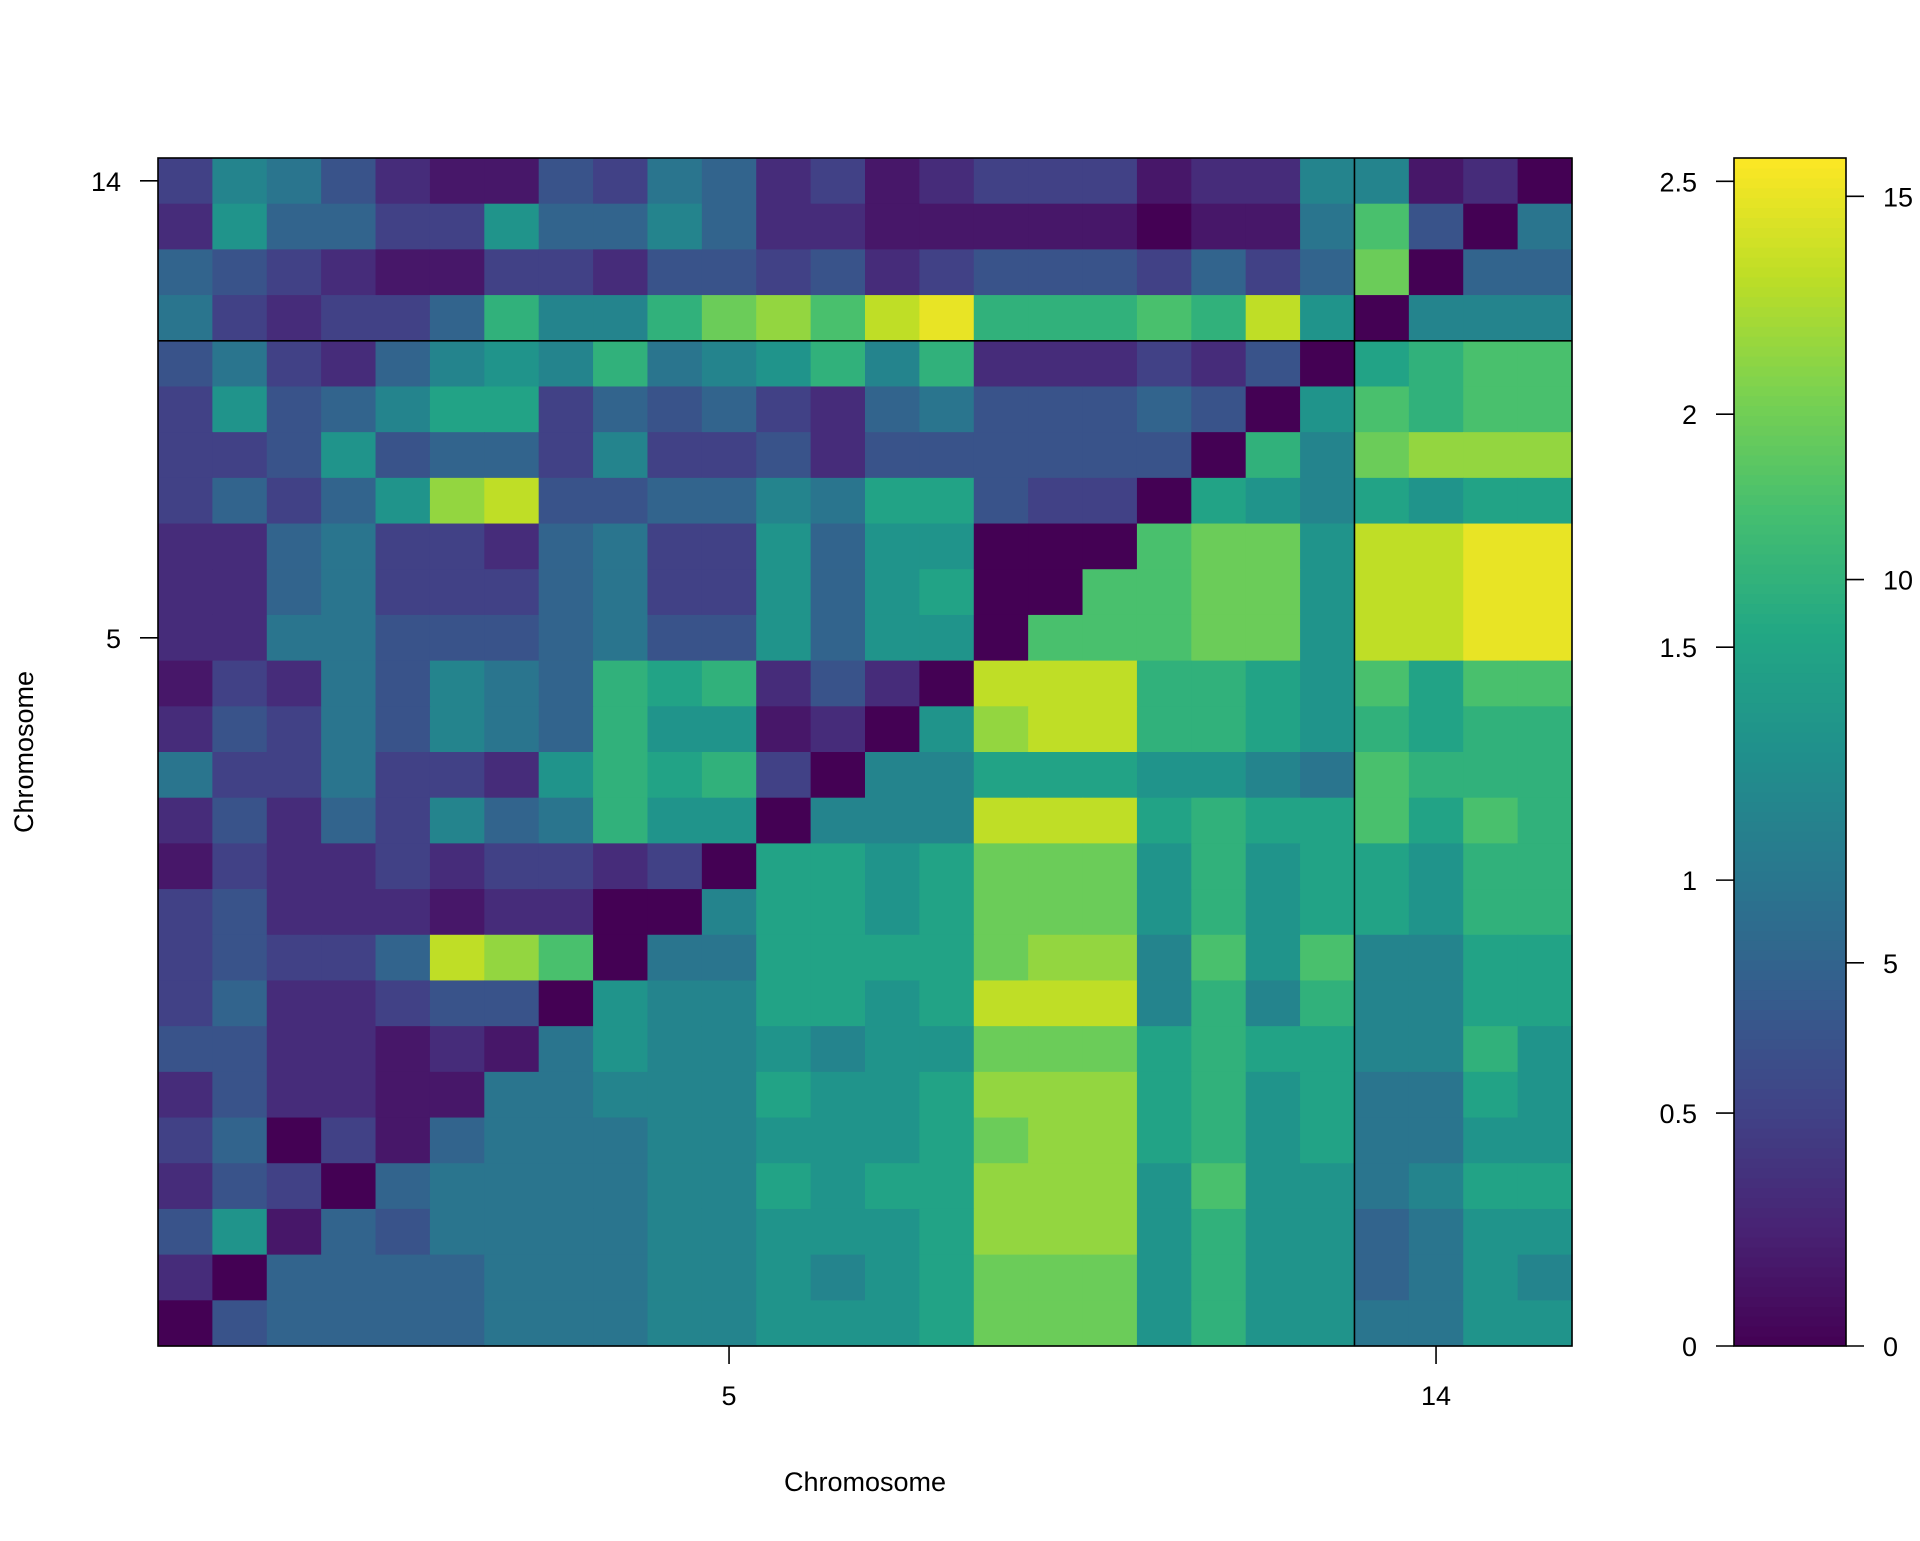 The image size is (1920, 1541). I want to click on colorbar-left-tick-label: 1, so click(1689, 881).